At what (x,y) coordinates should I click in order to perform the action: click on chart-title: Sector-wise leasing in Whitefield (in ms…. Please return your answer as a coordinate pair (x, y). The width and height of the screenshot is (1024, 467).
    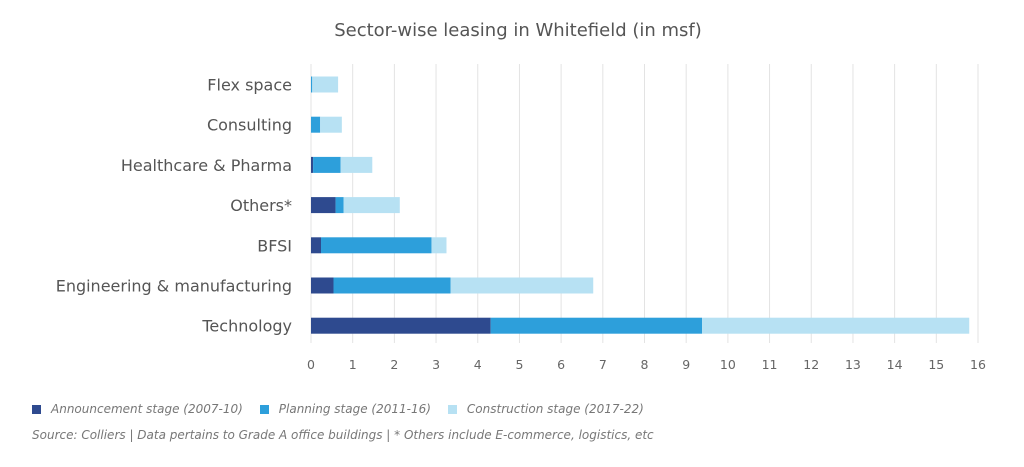
    Looking at the image, I should click on (518, 30).